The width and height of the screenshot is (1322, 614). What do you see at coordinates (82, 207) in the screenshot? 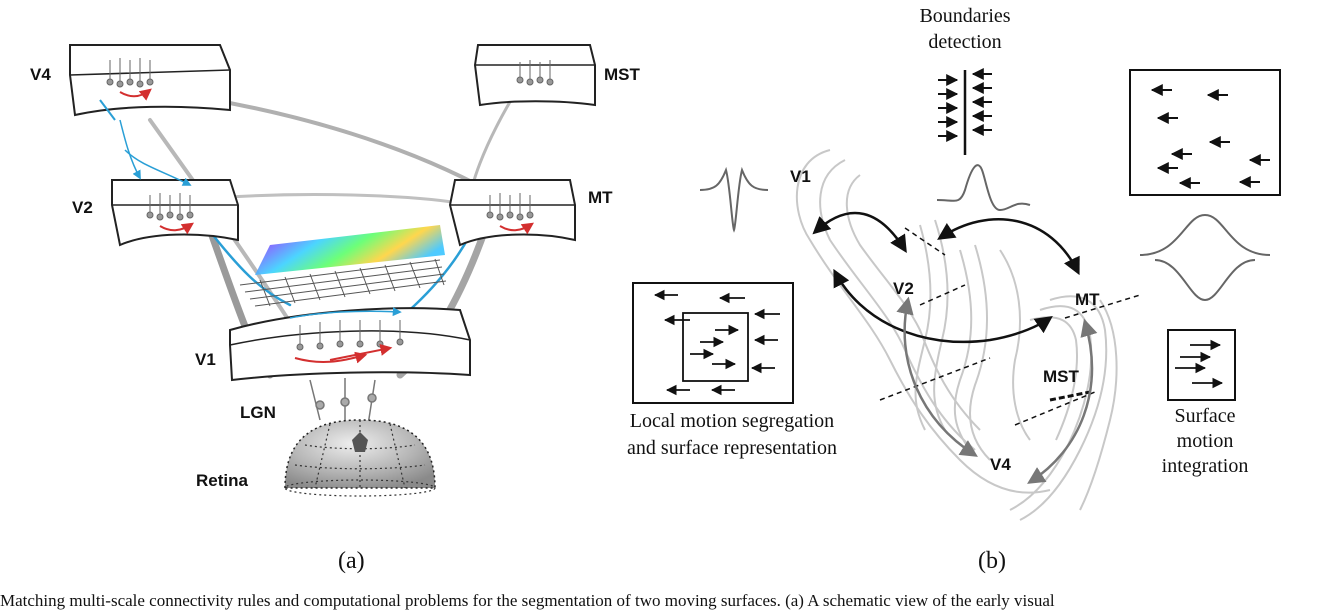
I see `area-label-v2: V2` at bounding box center [82, 207].